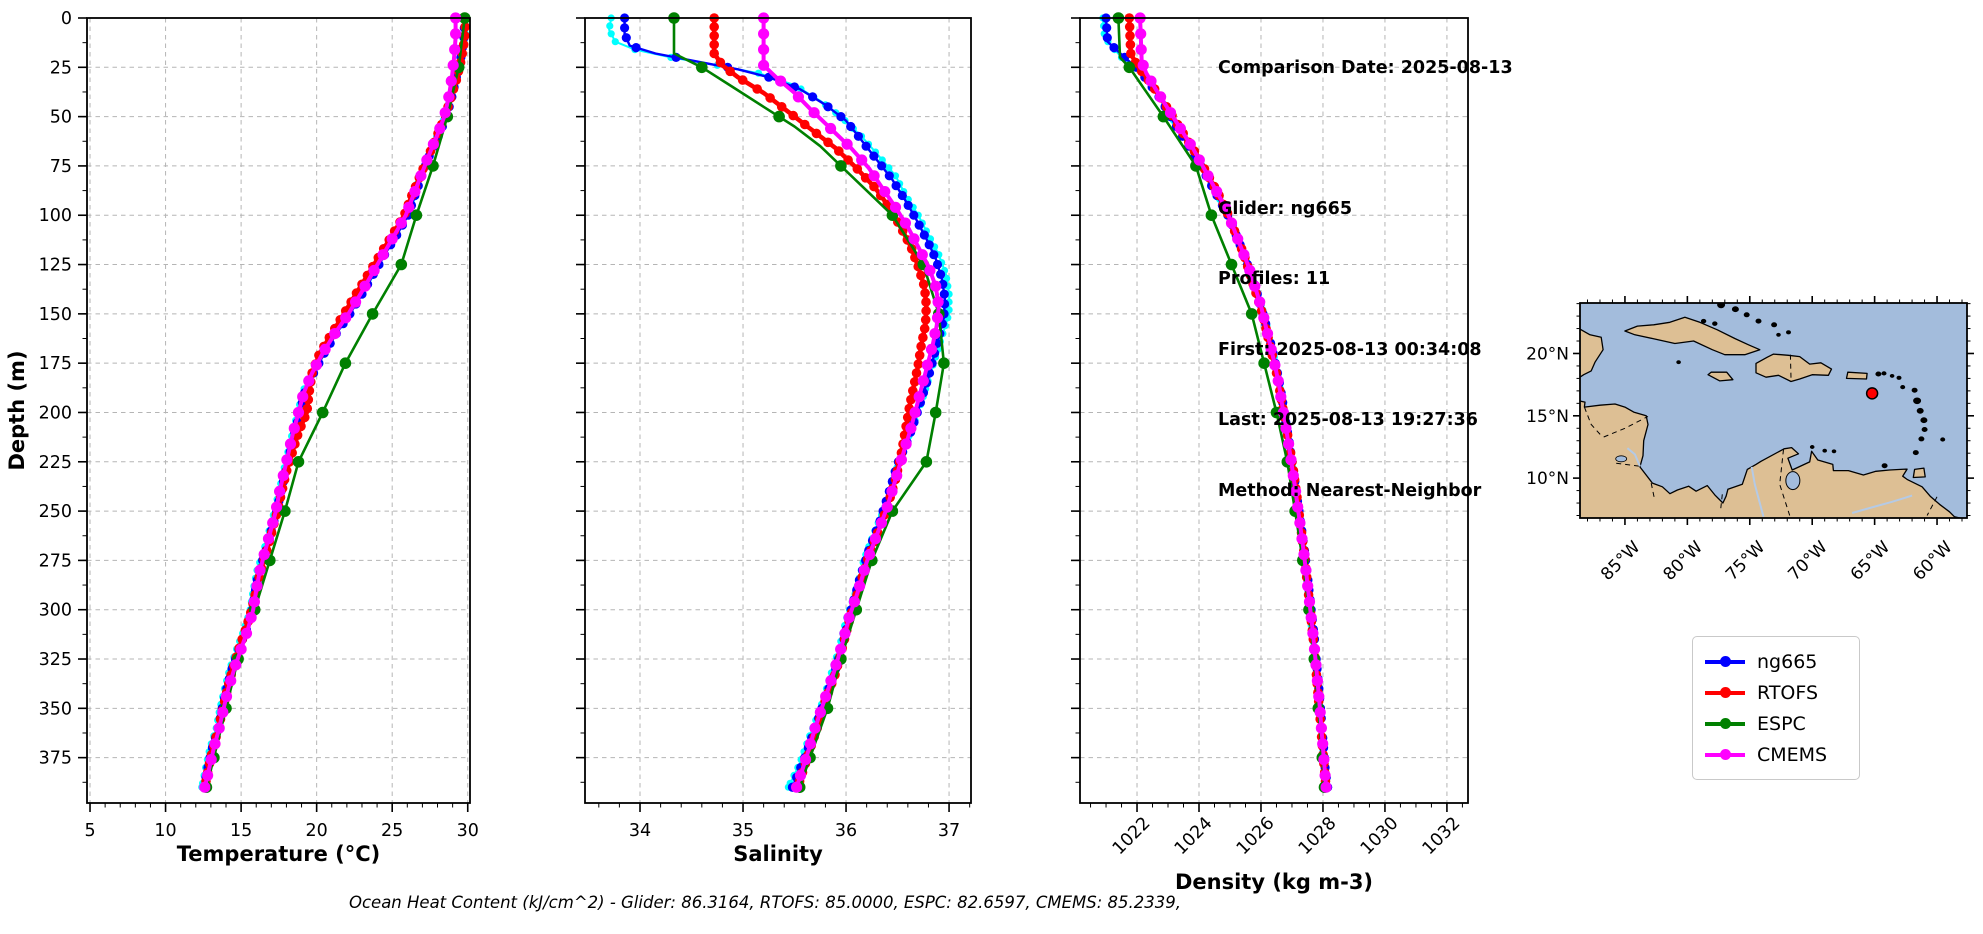 This screenshot has width=1983, height=934. Describe the element at coordinates (1350, 349) in the screenshot. I see `first-time-text: First: 2025-08-13 00:34:08` at that location.